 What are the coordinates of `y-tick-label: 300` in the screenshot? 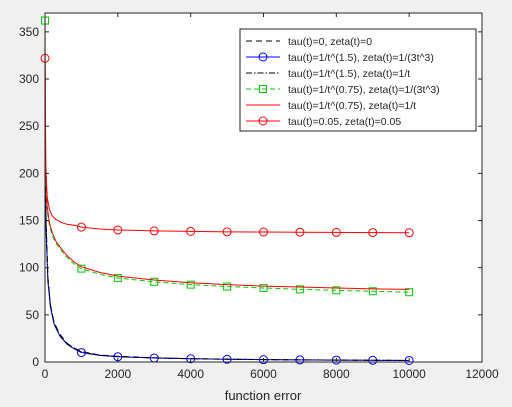 It's located at (29, 79).